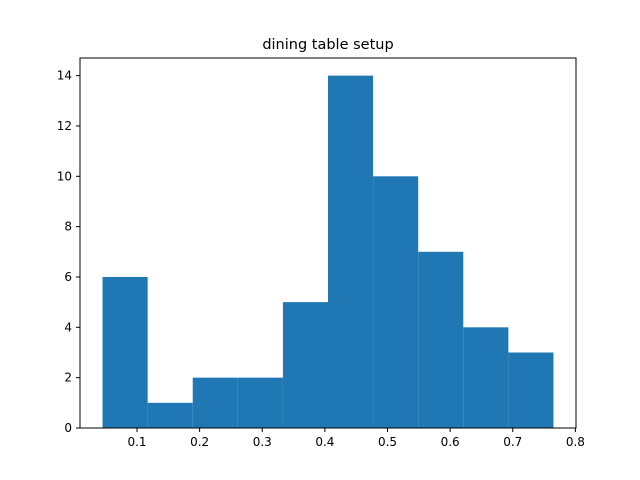  What do you see at coordinates (68, 327) in the screenshot?
I see `y-tick-label-2: 4` at bounding box center [68, 327].